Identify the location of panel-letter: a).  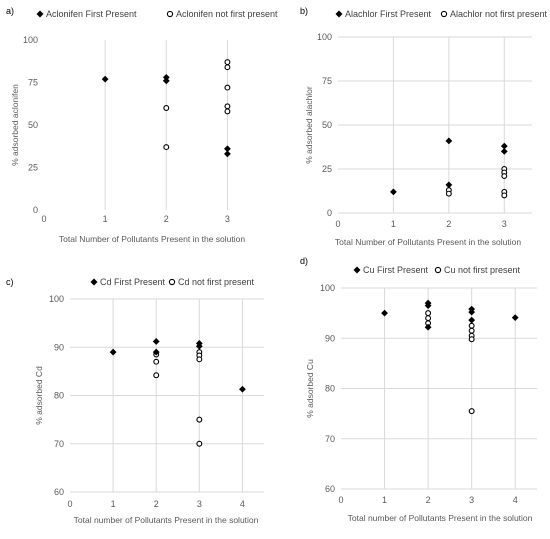
(10, 11).